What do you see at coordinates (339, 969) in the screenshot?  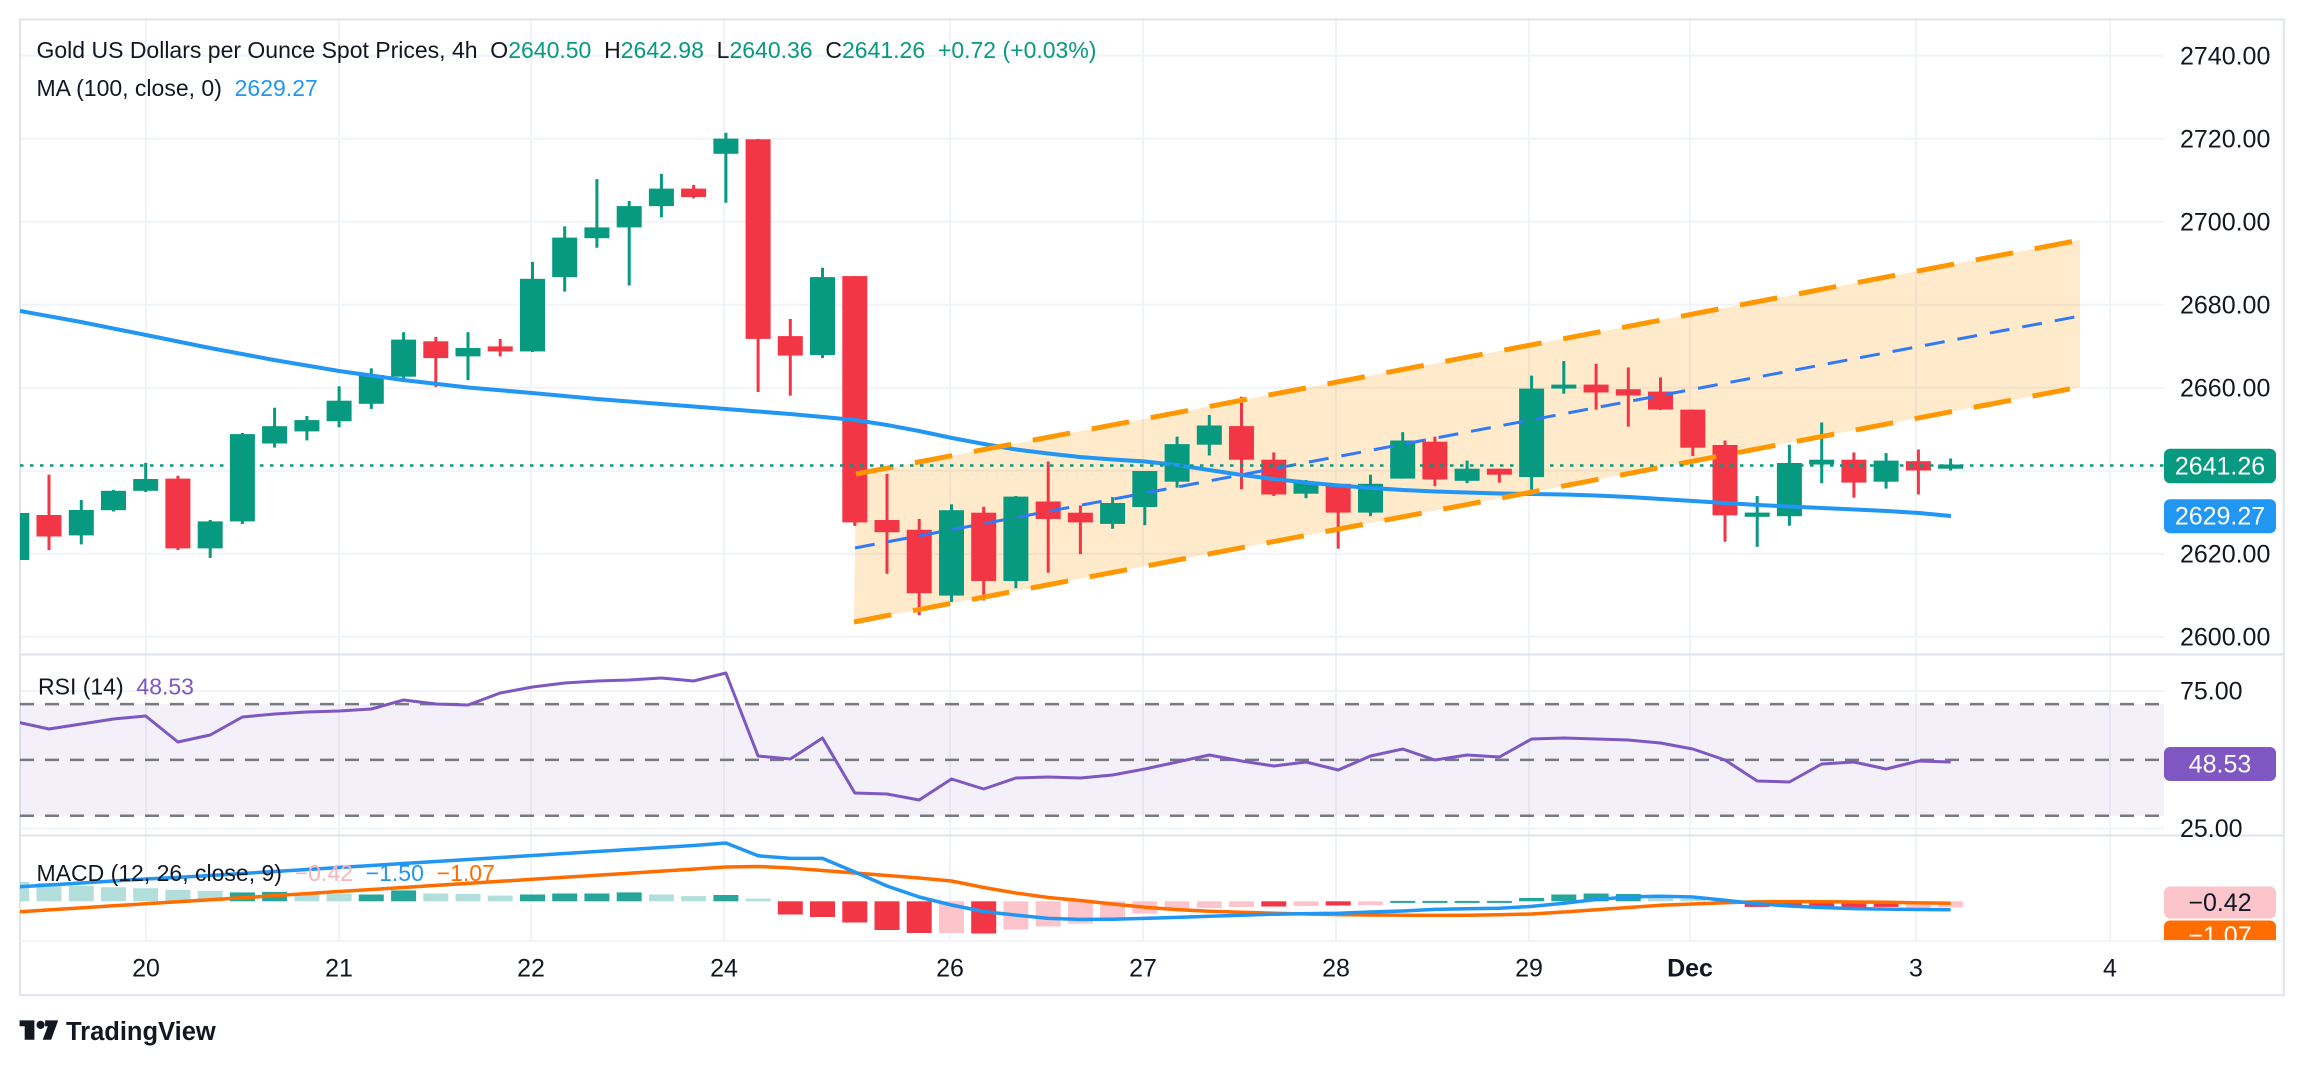 I see `svg-text: 21` at bounding box center [339, 969].